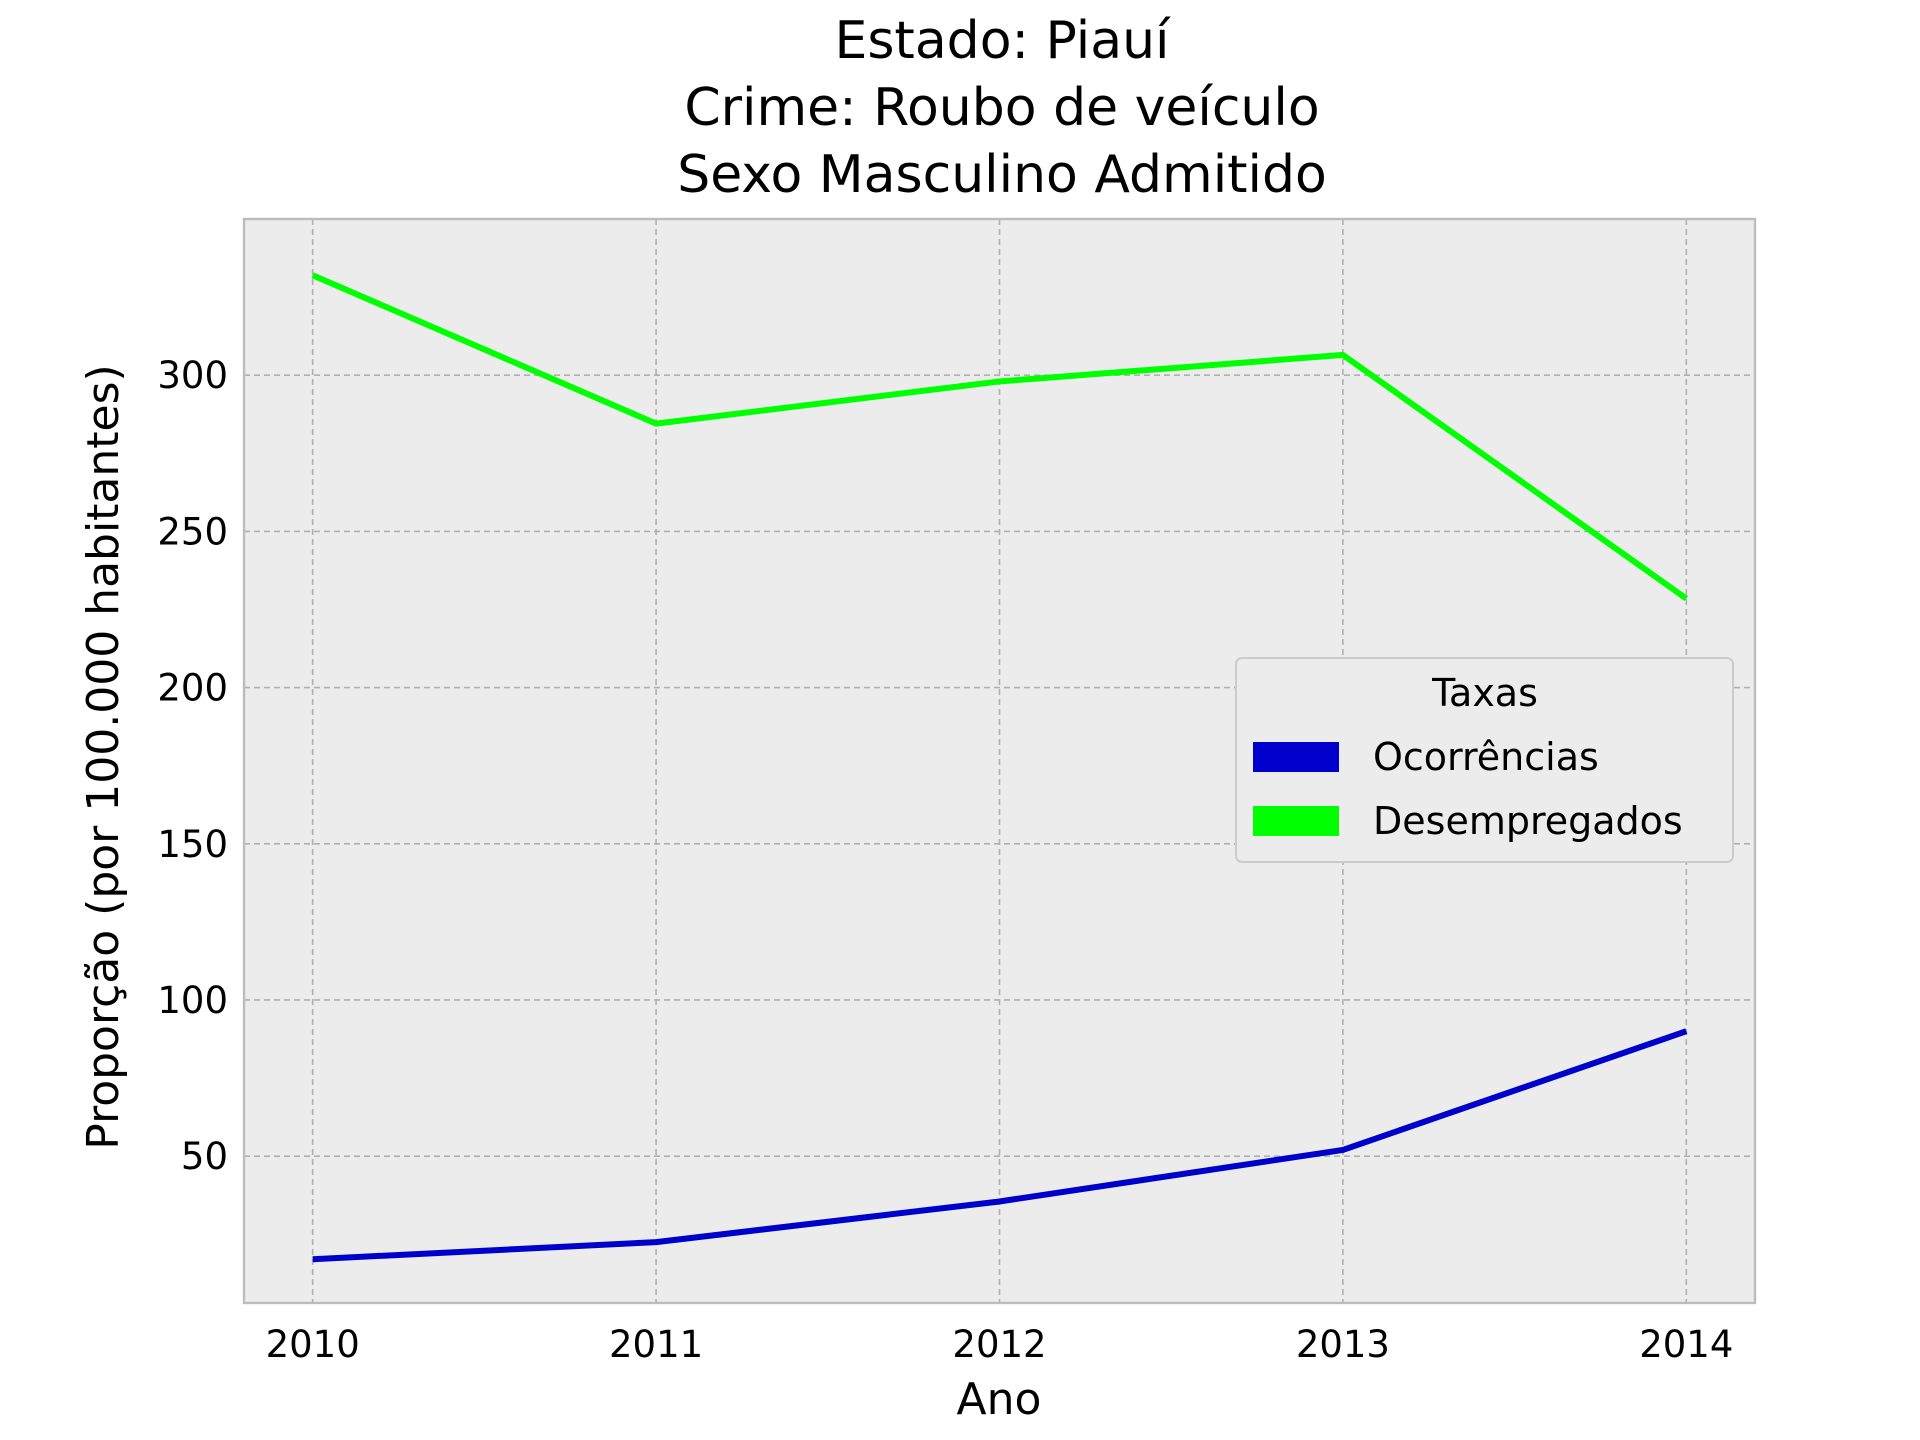 This screenshot has height=1440, width=1920. What do you see at coordinates (1002, 41) in the screenshot?
I see `title-line-1: Estado: Piauí` at bounding box center [1002, 41].